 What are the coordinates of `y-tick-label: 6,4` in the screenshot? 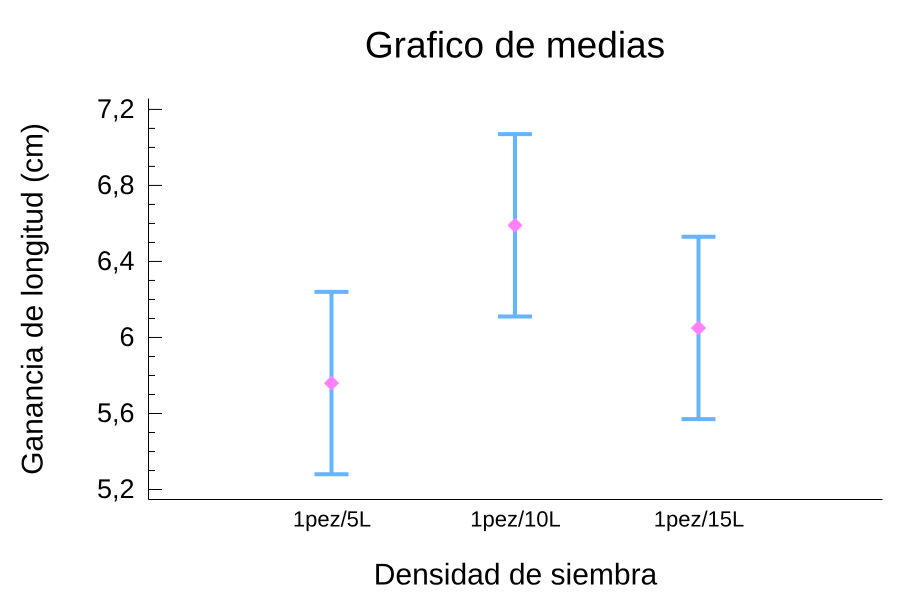 It's located at (115, 261).